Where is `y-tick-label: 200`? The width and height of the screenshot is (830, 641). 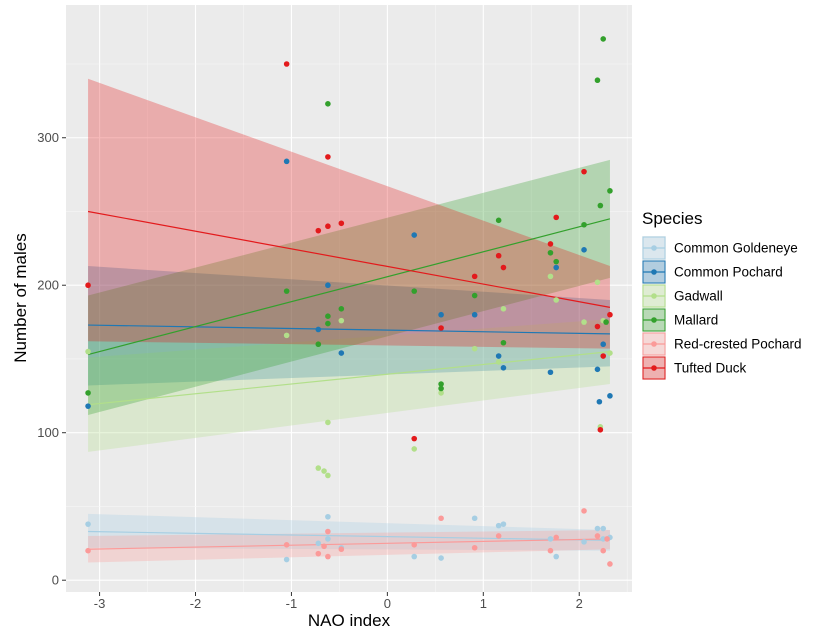 y-tick-label: 200 is located at coordinates (48, 285).